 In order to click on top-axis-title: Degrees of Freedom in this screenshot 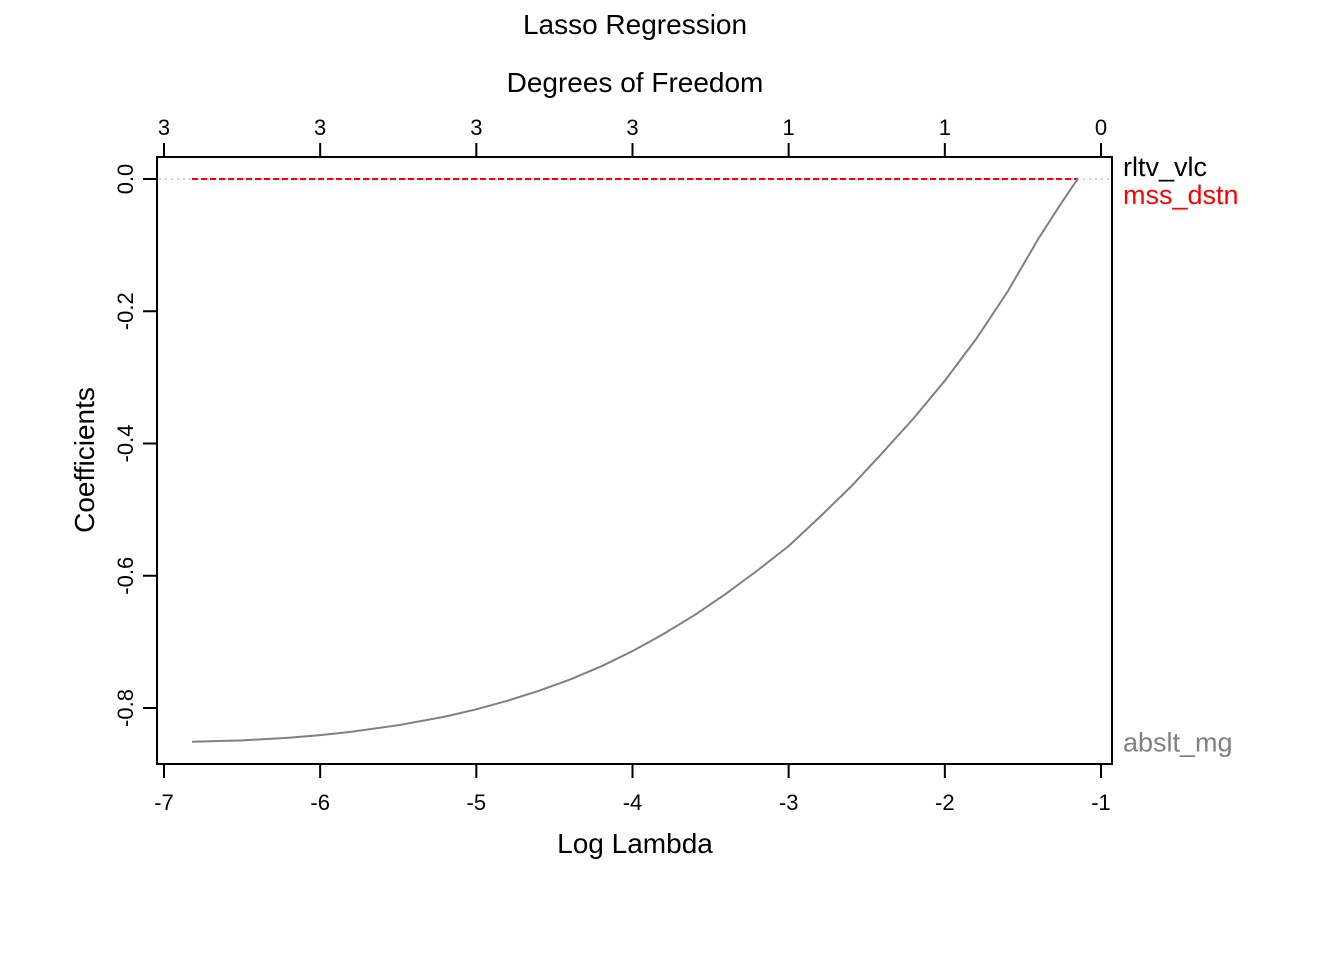, I will do `click(635, 82)`.